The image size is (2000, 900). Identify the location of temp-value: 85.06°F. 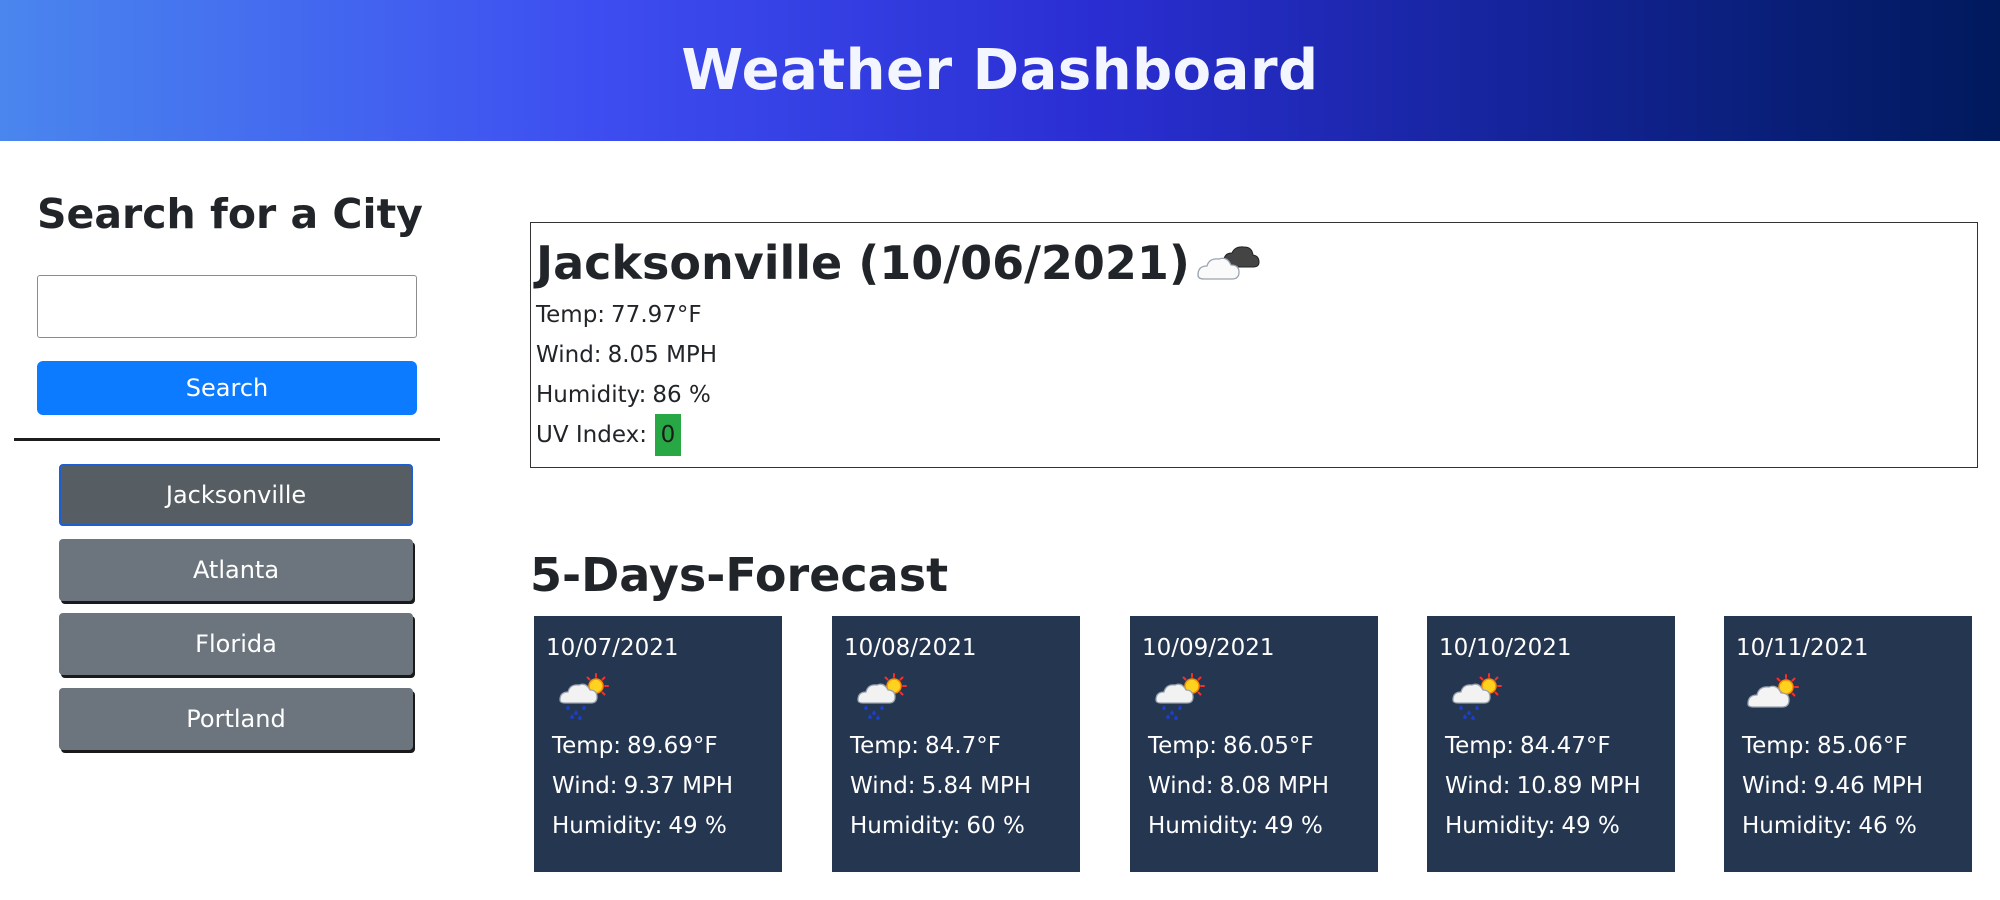
(1862, 746).